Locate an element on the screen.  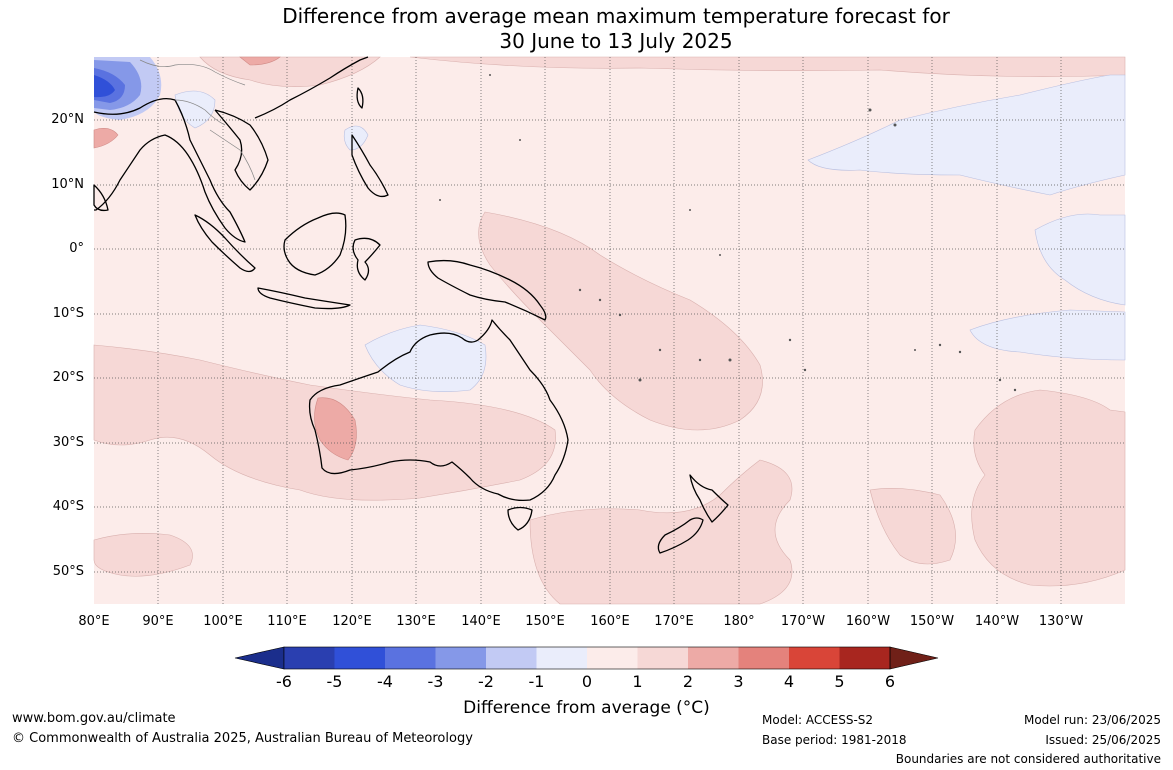
lat-label-50s: 50°S is located at coordinates (68, 571).